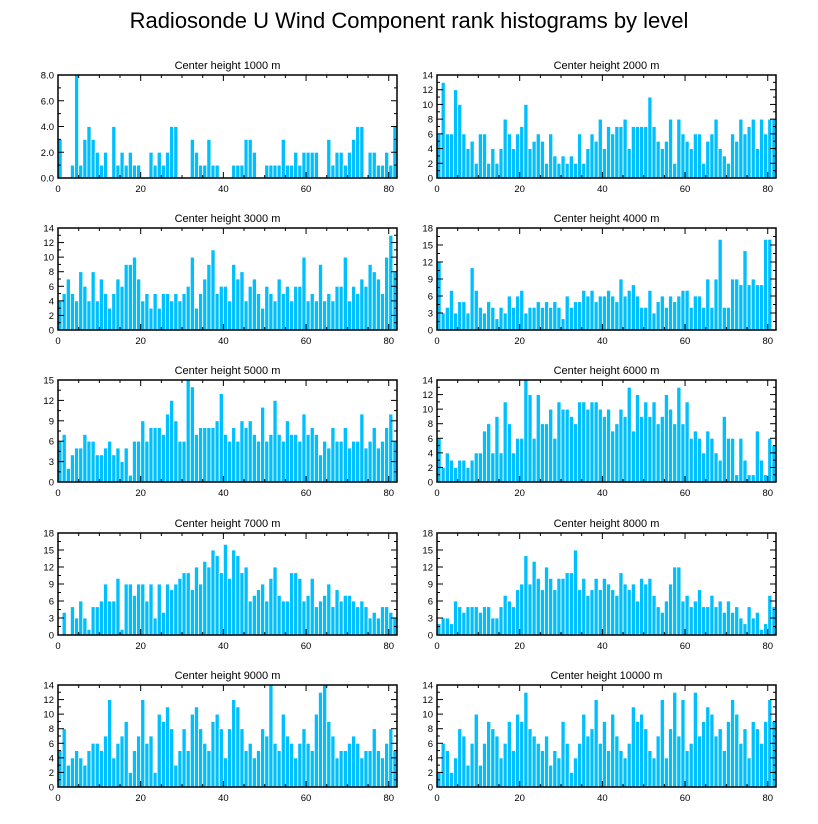 Image resolution: width=818 pixels, height=824 pixels. Describe the element at coordinates (57, 798) in the screenshot. I see `x-tick-label: 0` at that location.